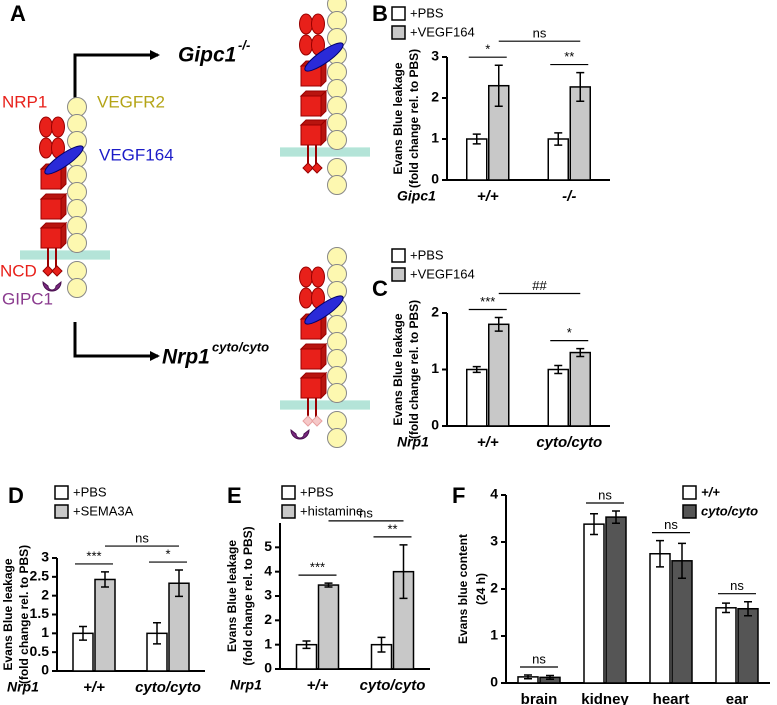 Image resolution: width=777 pixels, height=705 pixels. Describe the element at coordinates (103, 510) in the screenshot. I see `legend-label: +SEMA3A` at that location.